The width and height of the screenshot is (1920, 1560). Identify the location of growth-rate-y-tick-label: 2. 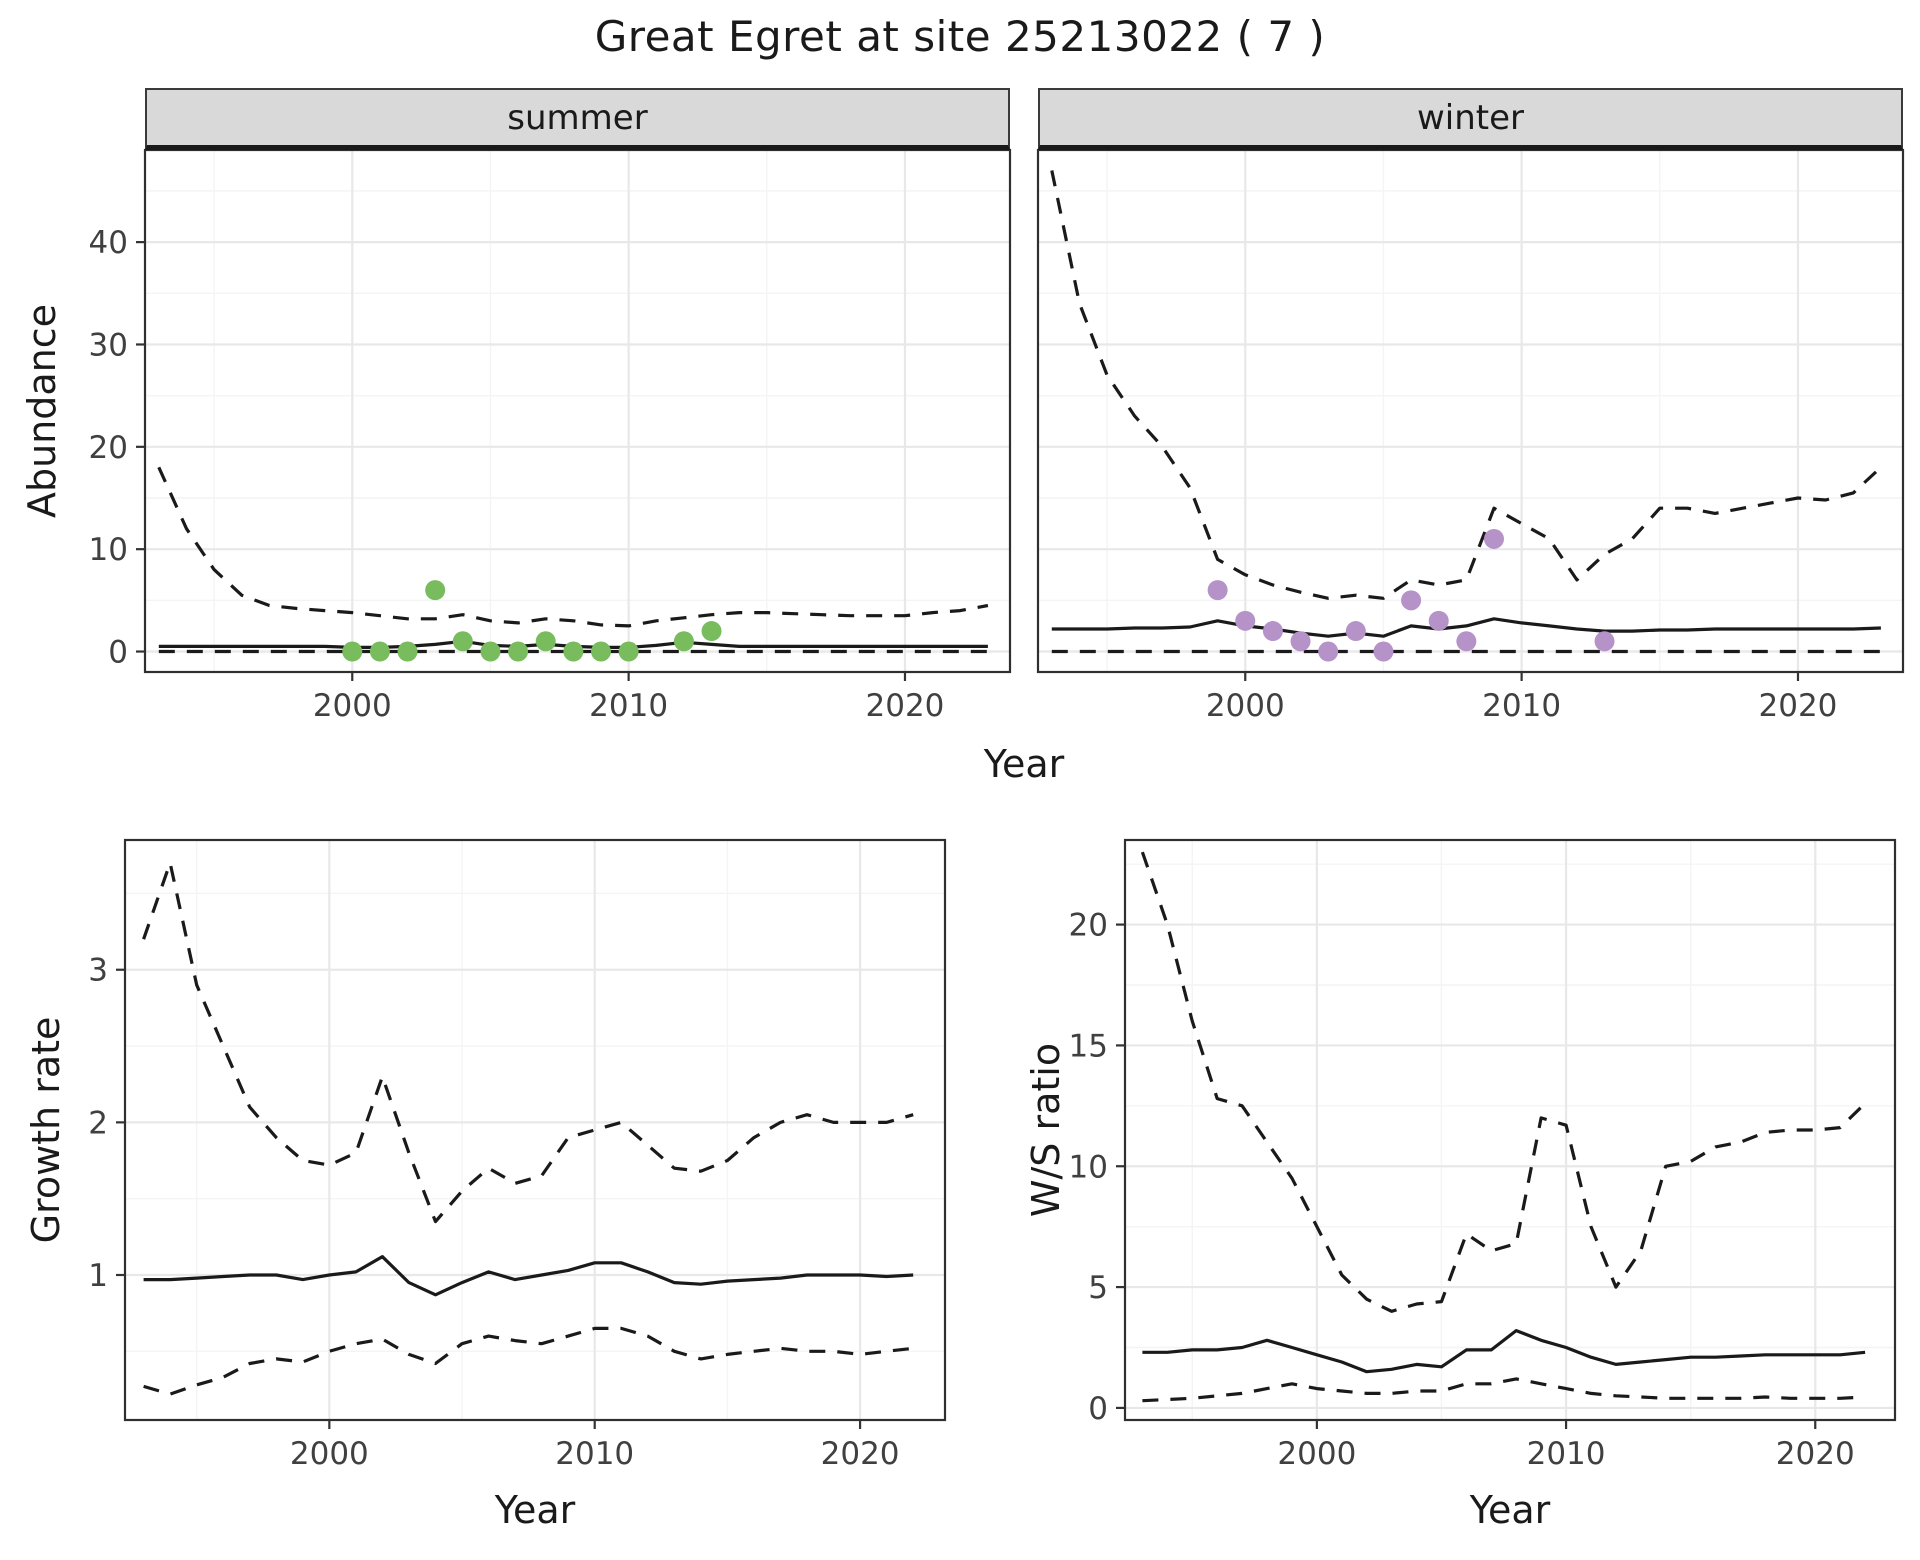
(98, 1123).